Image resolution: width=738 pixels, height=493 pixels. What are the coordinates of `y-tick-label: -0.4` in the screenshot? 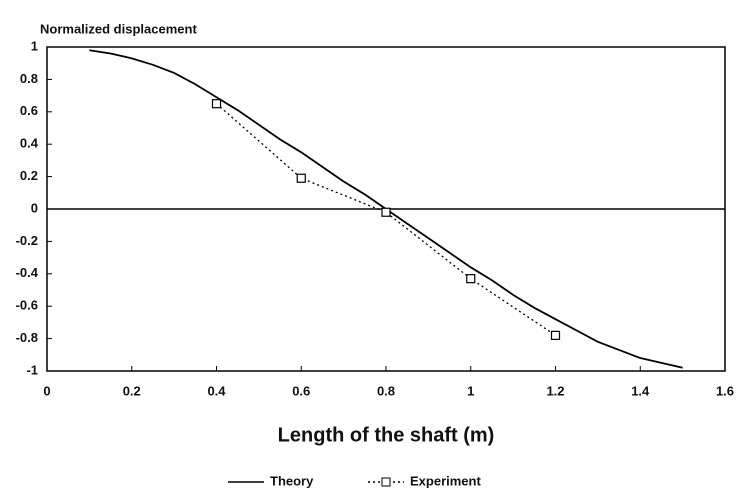 It's located at (27, 272).